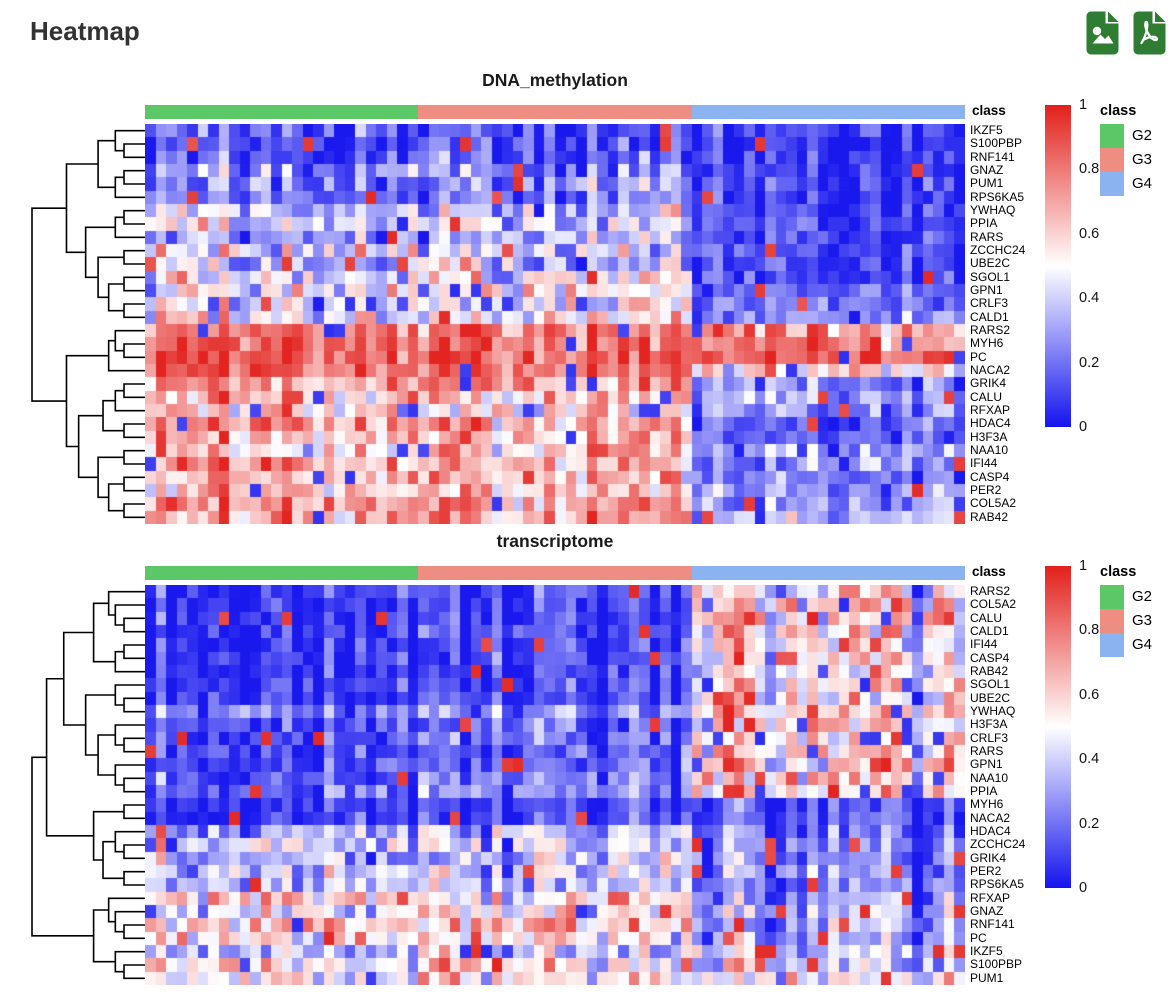 The image size is (1176, 1008). Describe the element at coordinates (555, 80) in the screenshot. I see `heatmap-title: DNA_methylation` at that location.